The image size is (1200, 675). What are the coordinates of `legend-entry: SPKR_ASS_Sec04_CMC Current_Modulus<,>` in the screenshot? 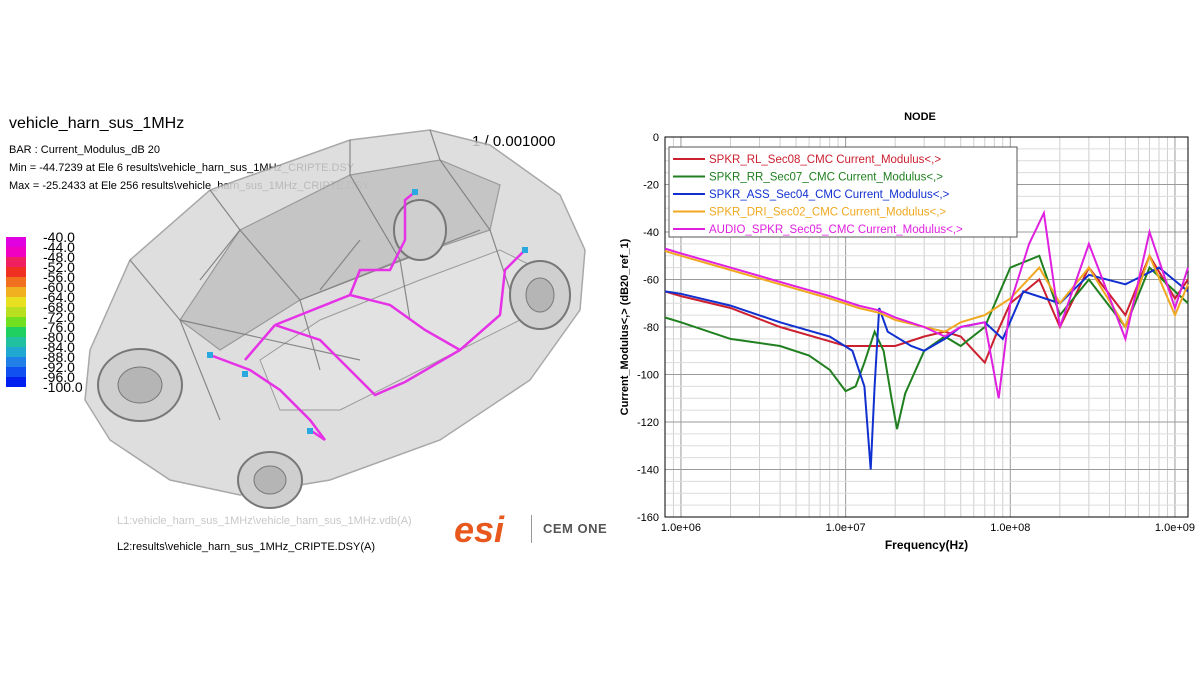 It's located at (829, 195).